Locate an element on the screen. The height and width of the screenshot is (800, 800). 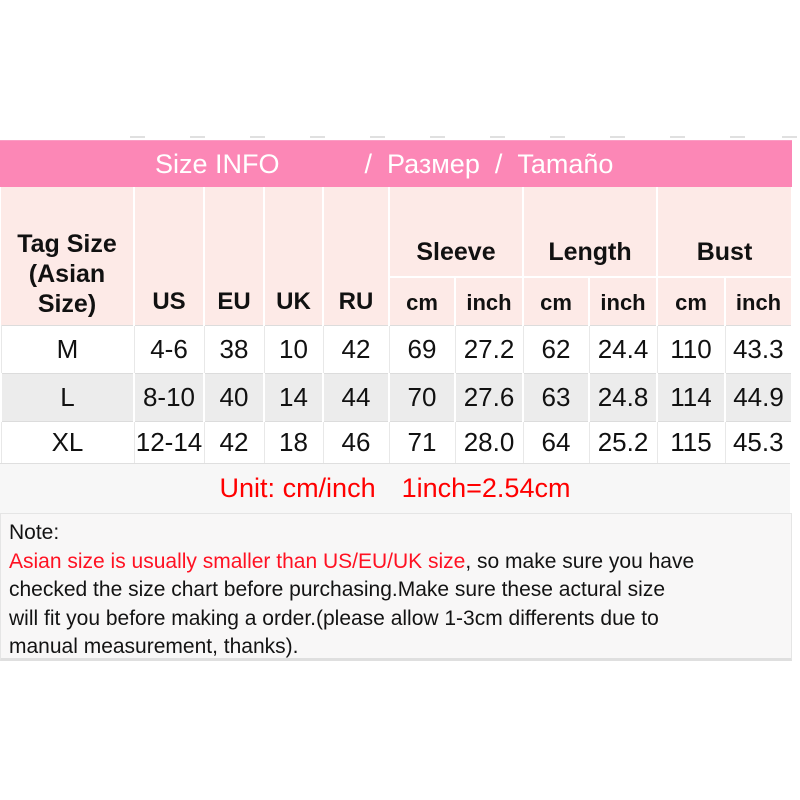
cell-bust-inch: 43.3 is located at coordinates (758, 348).